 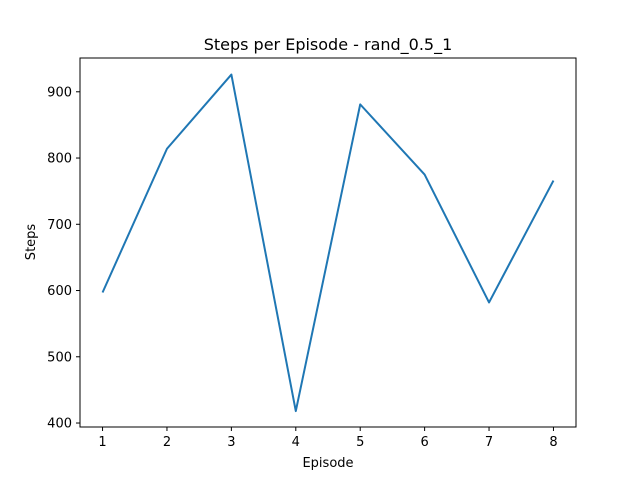 I want to click on x-tick-label: 7, so click(x=489, y=442).